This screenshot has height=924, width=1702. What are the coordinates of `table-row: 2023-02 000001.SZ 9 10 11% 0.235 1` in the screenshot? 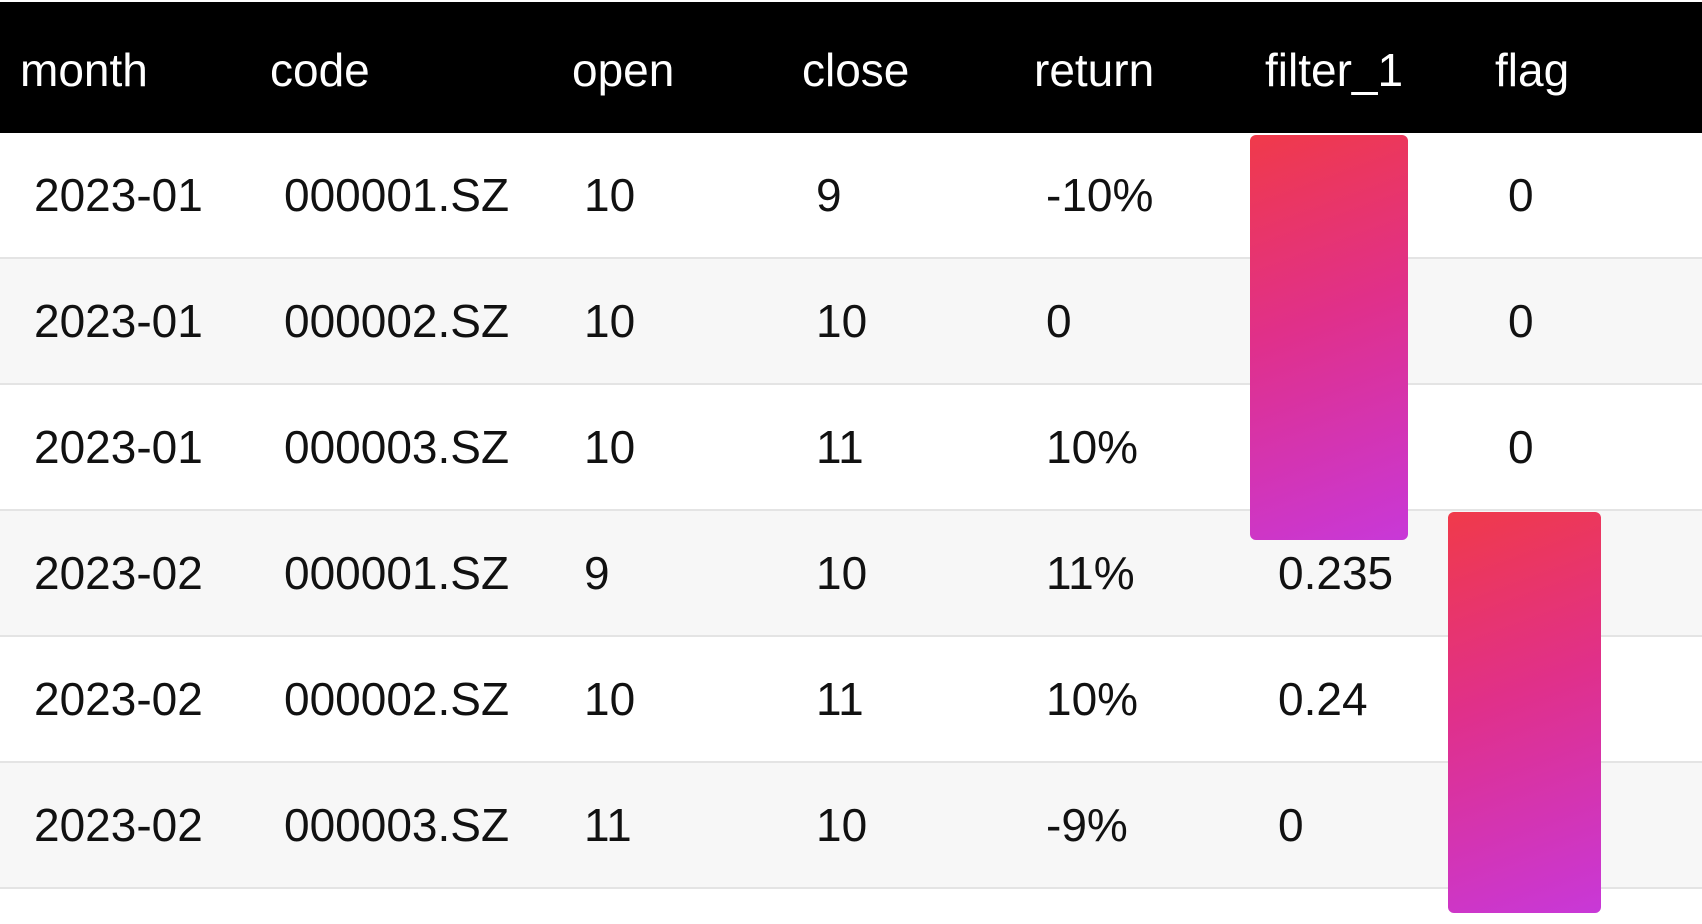 It's located at (851, 574).